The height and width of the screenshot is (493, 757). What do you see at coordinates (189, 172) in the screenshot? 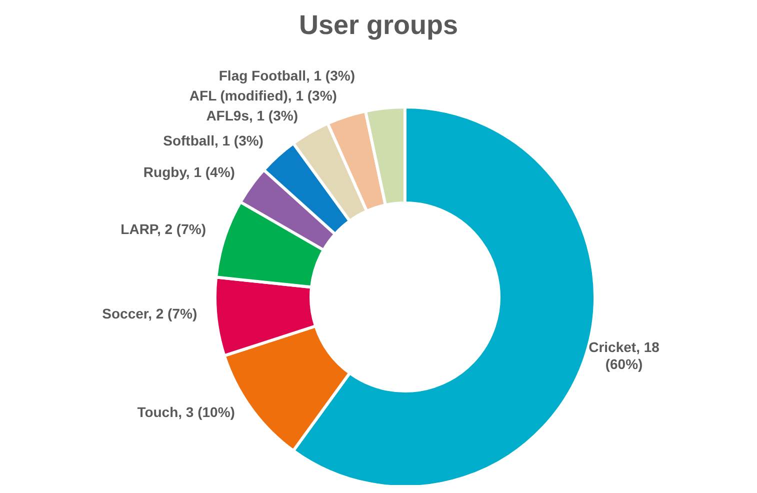
I see `slice-label: Rugby, 1 (4%)` at bounding box center [189, 172].